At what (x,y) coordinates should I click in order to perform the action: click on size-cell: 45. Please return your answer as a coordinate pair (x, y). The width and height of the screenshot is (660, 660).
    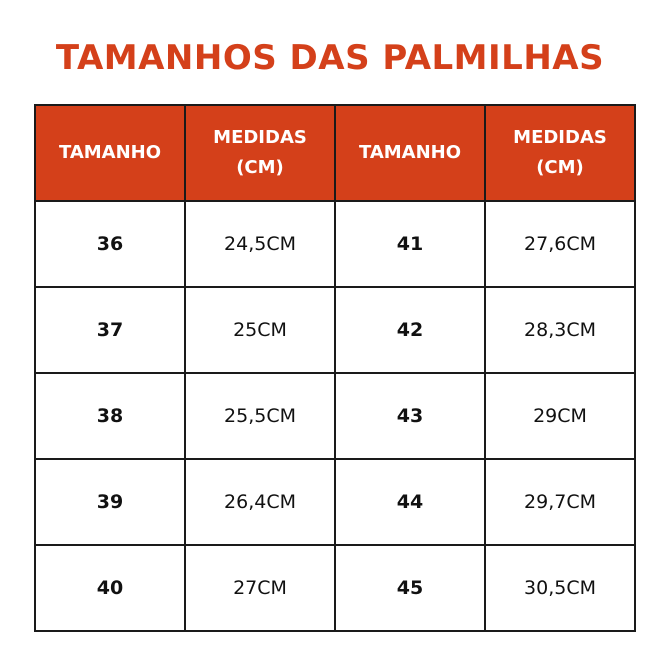
    Looking at the image, I should click on (410, 588).